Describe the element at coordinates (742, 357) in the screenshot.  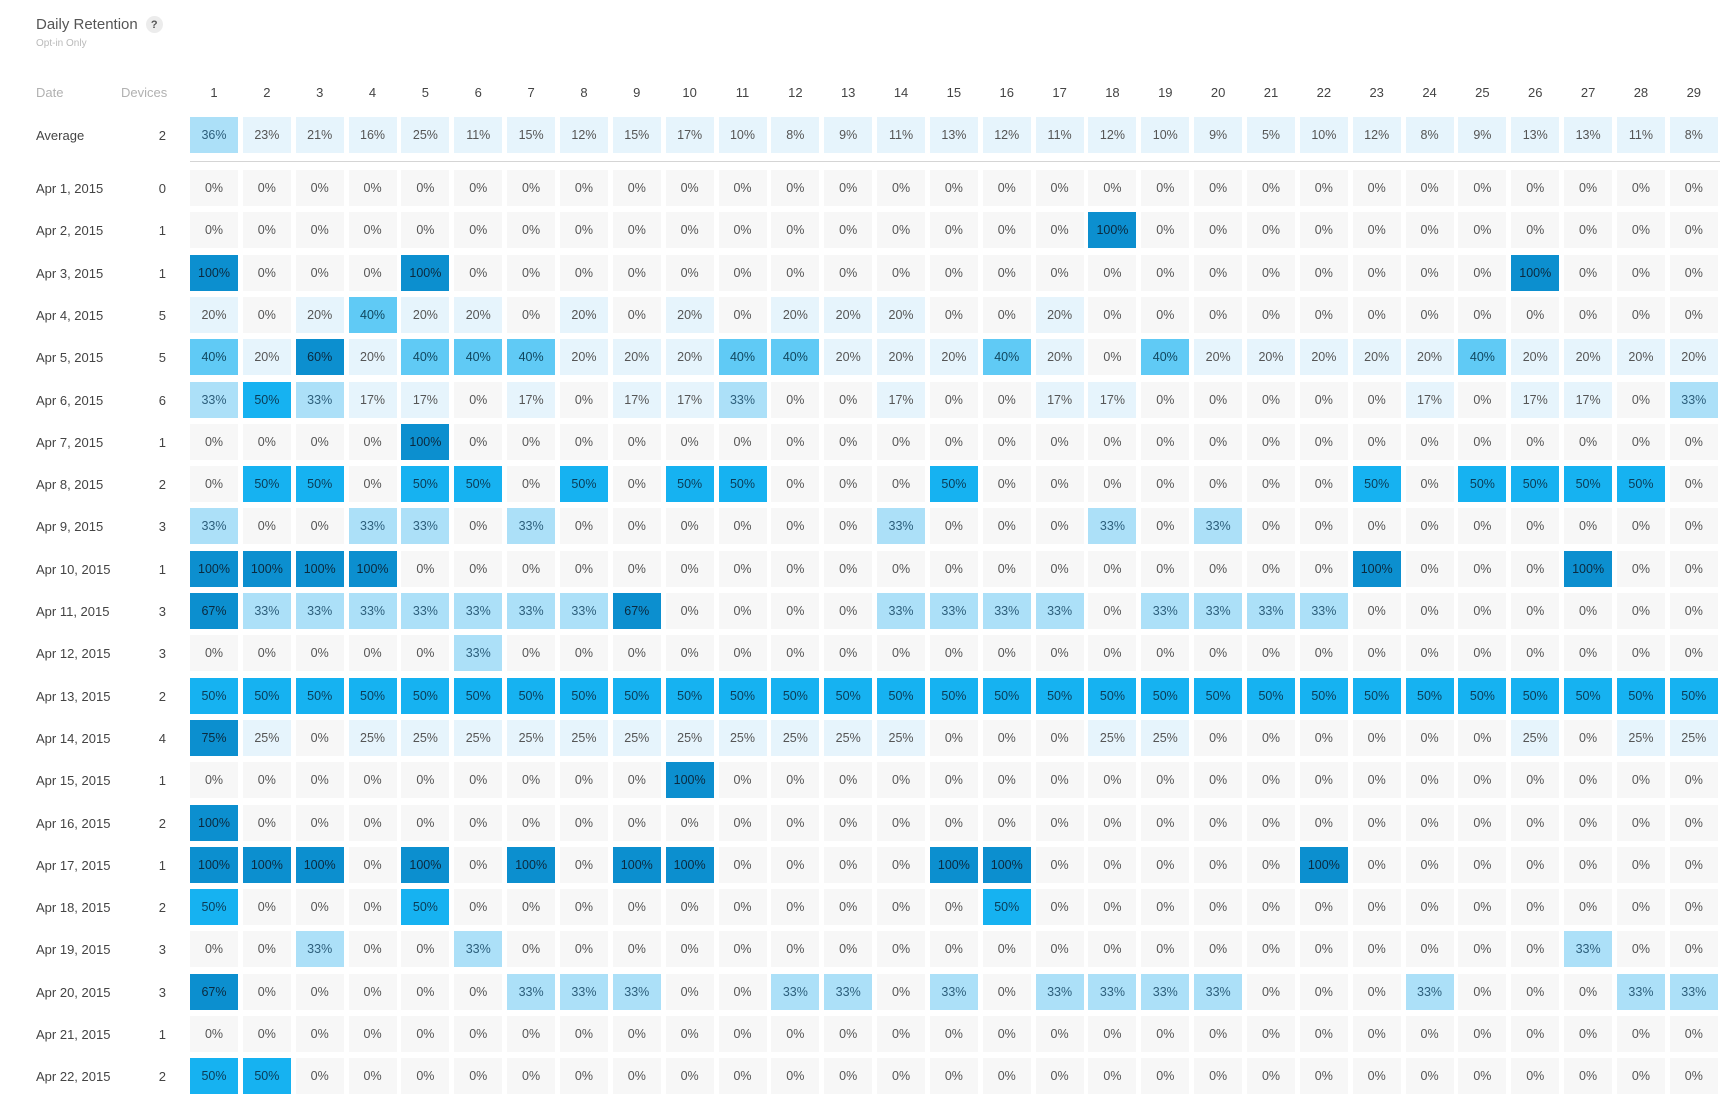
I see `heatmap-cell: 40%` at that location.